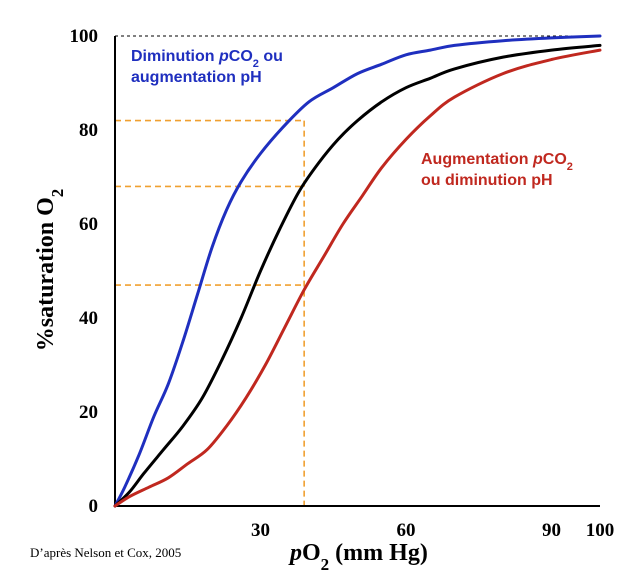 The width and height of the screenshot is (621, 572). I want to click on x-tick-label-90: 90, so click(551, 530).